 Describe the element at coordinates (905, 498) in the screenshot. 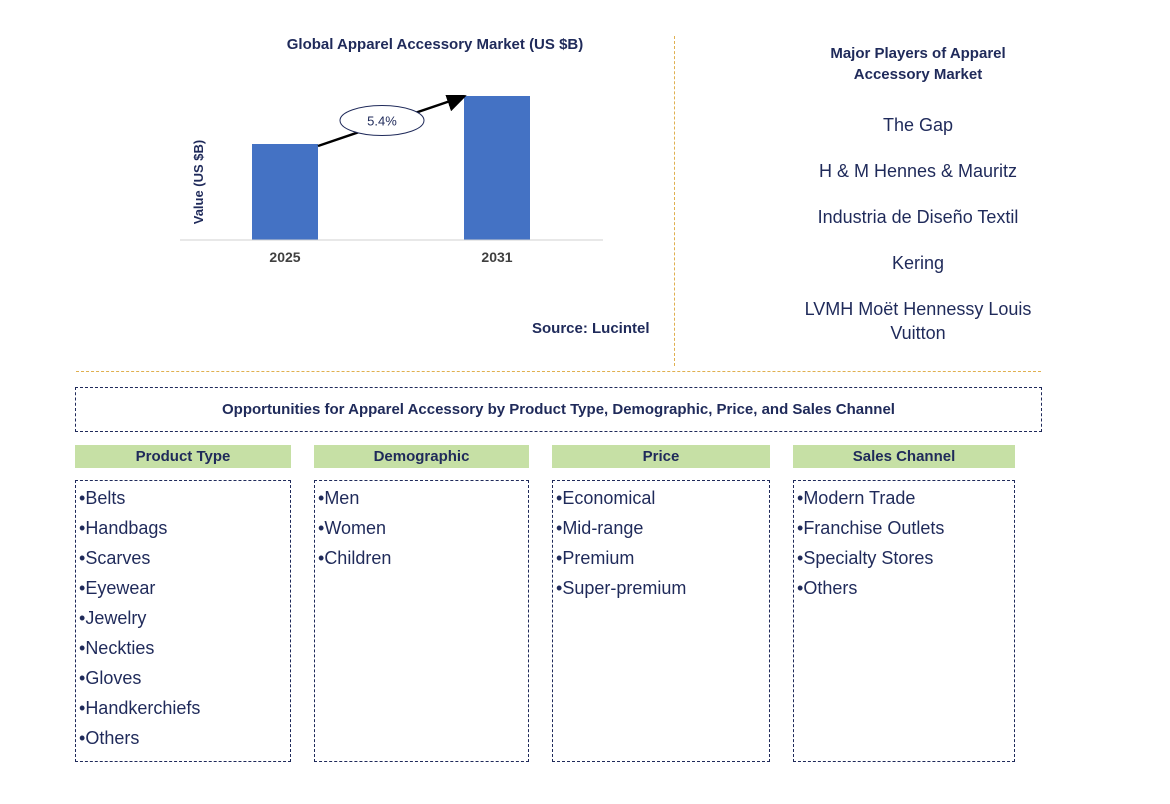

I see `segment-item: Modern Trade` at that location.